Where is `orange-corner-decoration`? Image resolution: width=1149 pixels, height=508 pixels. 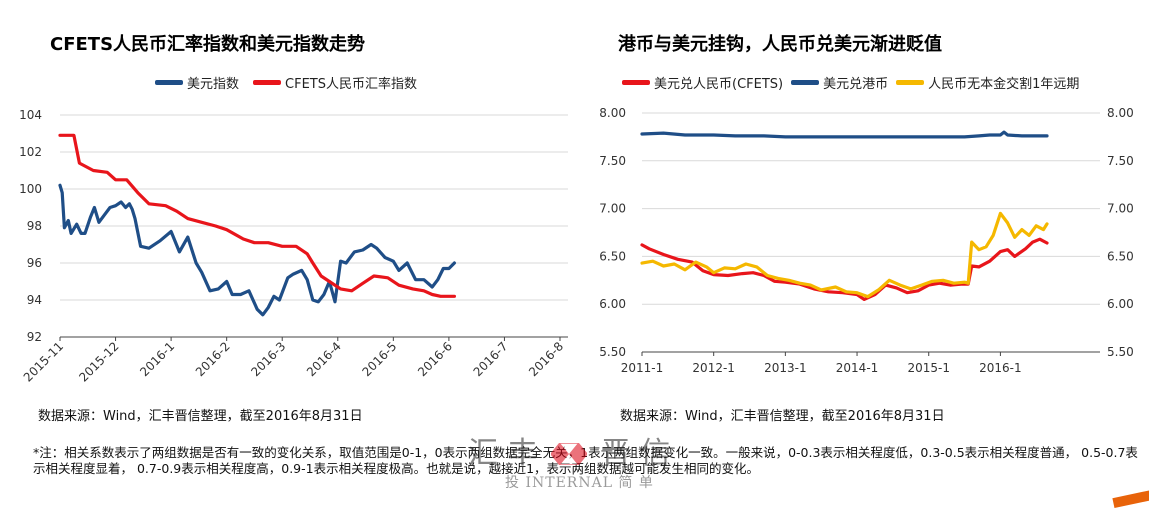 orange-corner-decoration is located at coordinates (1130, 498).